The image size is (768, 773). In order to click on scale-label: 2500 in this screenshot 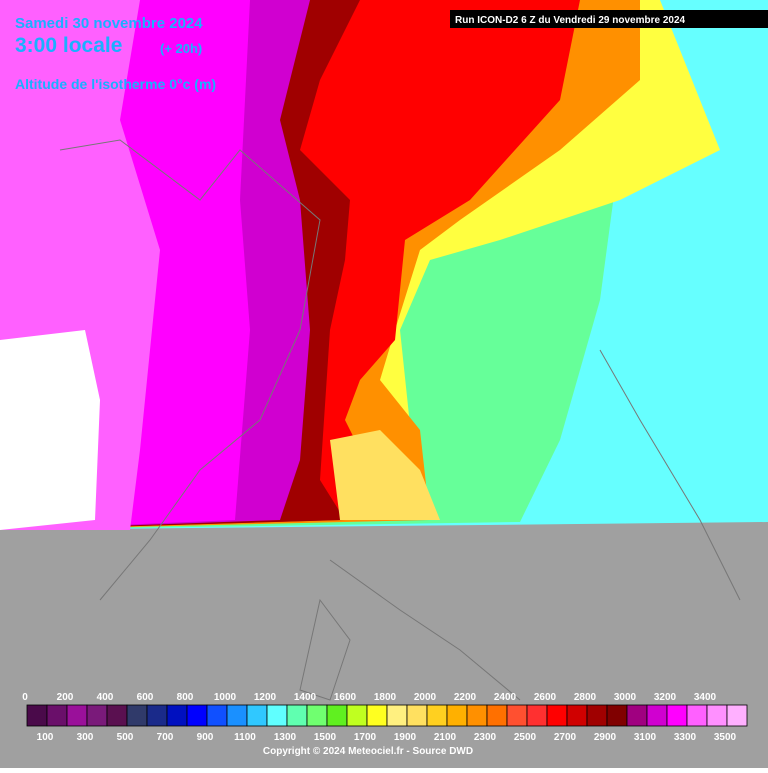, I will do `click(525, 737)`.